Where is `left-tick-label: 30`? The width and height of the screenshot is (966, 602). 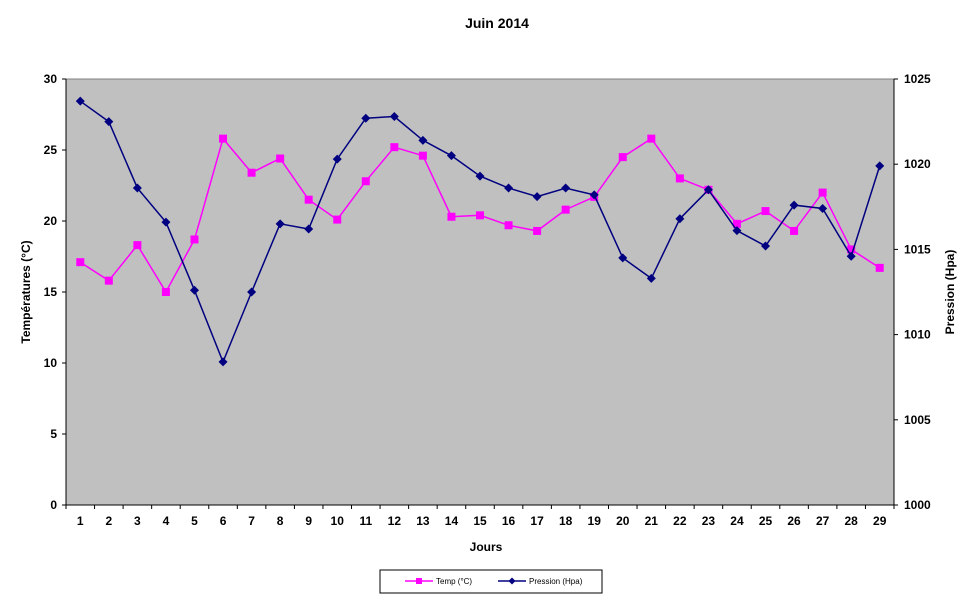
left-tick-label: 30 is located at coordinates (51, 79).